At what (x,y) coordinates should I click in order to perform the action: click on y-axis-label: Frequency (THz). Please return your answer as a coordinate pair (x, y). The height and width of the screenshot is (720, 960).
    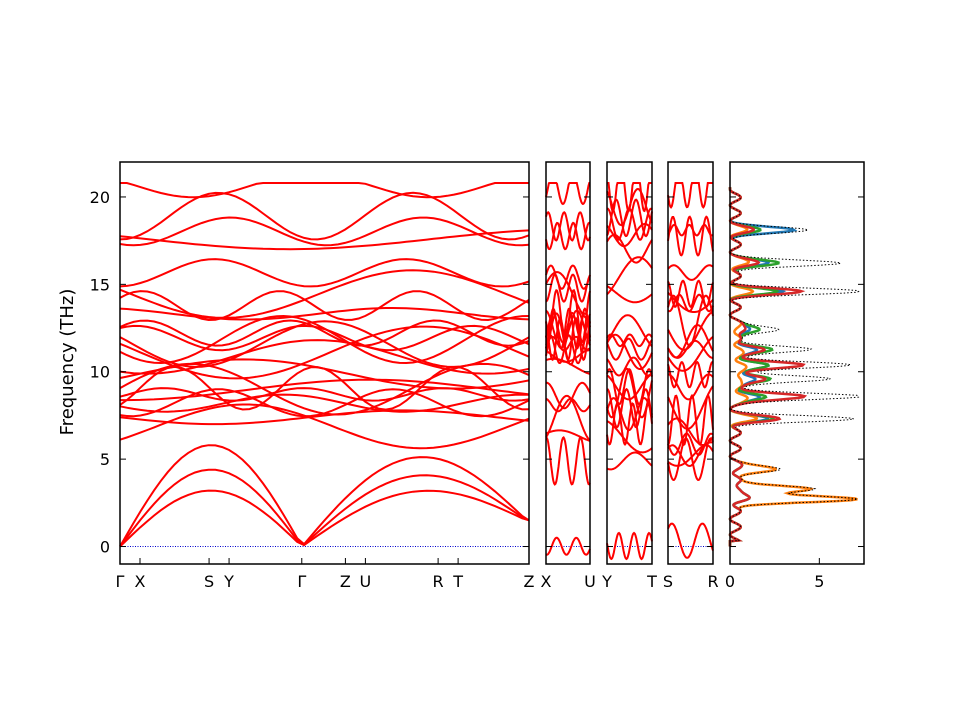
    Looking at the image, I should click on (67, 362).